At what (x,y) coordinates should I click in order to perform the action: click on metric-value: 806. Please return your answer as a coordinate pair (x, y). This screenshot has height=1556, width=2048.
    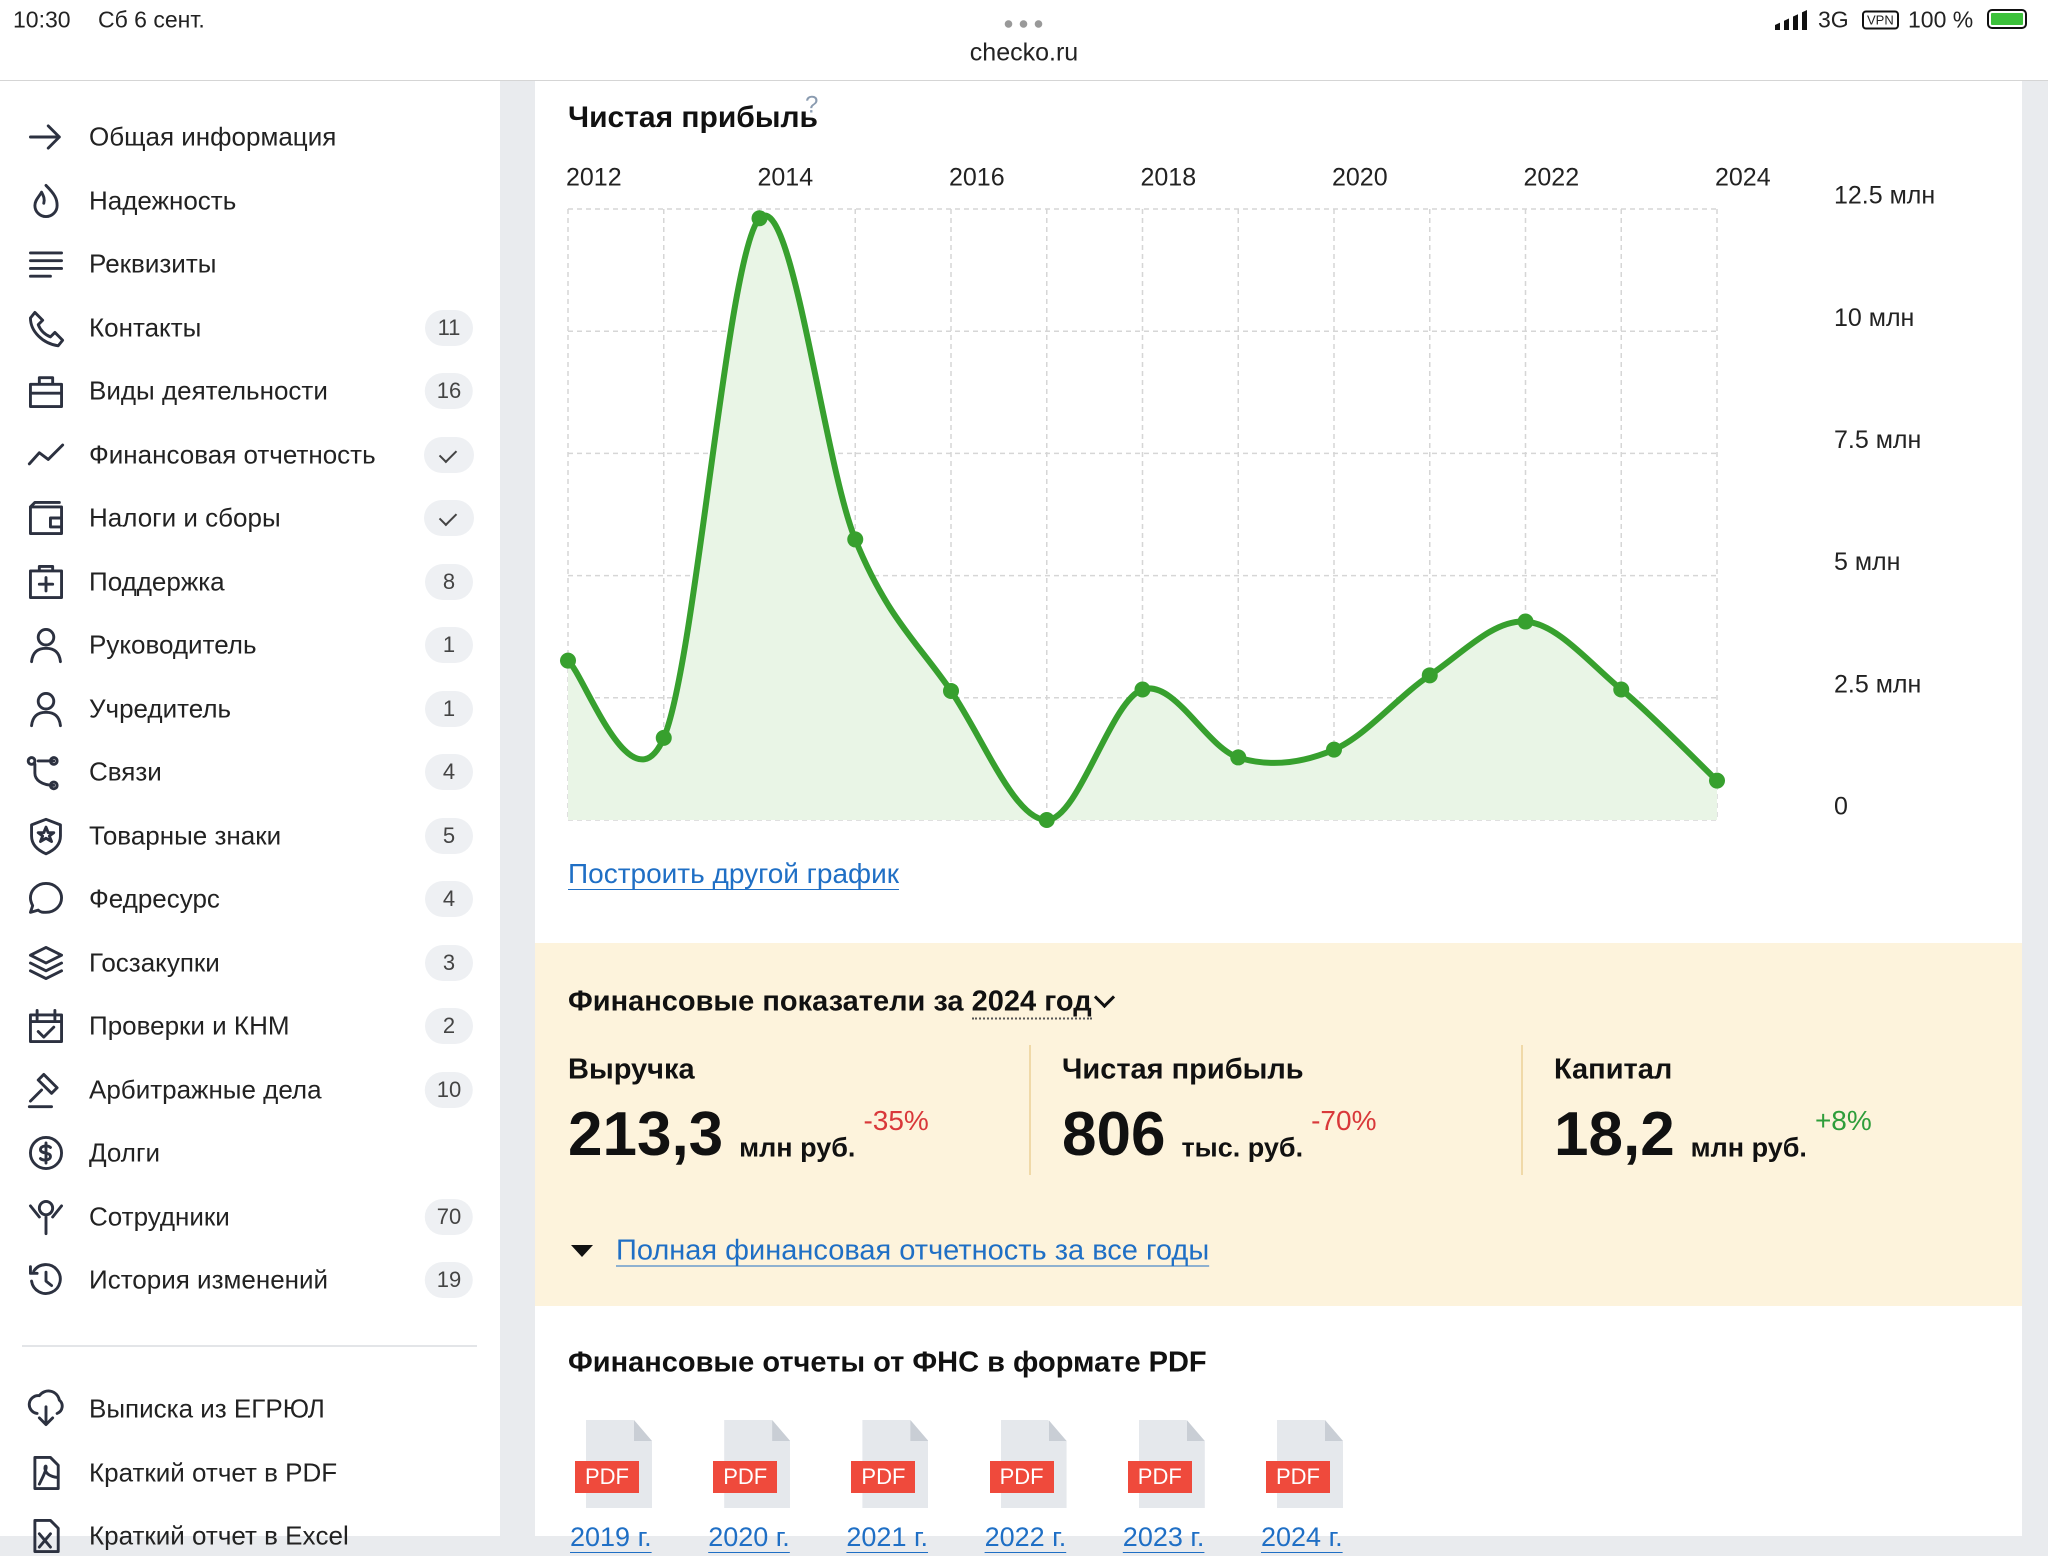
    Looking at the image, I should click on (1114, 1134).